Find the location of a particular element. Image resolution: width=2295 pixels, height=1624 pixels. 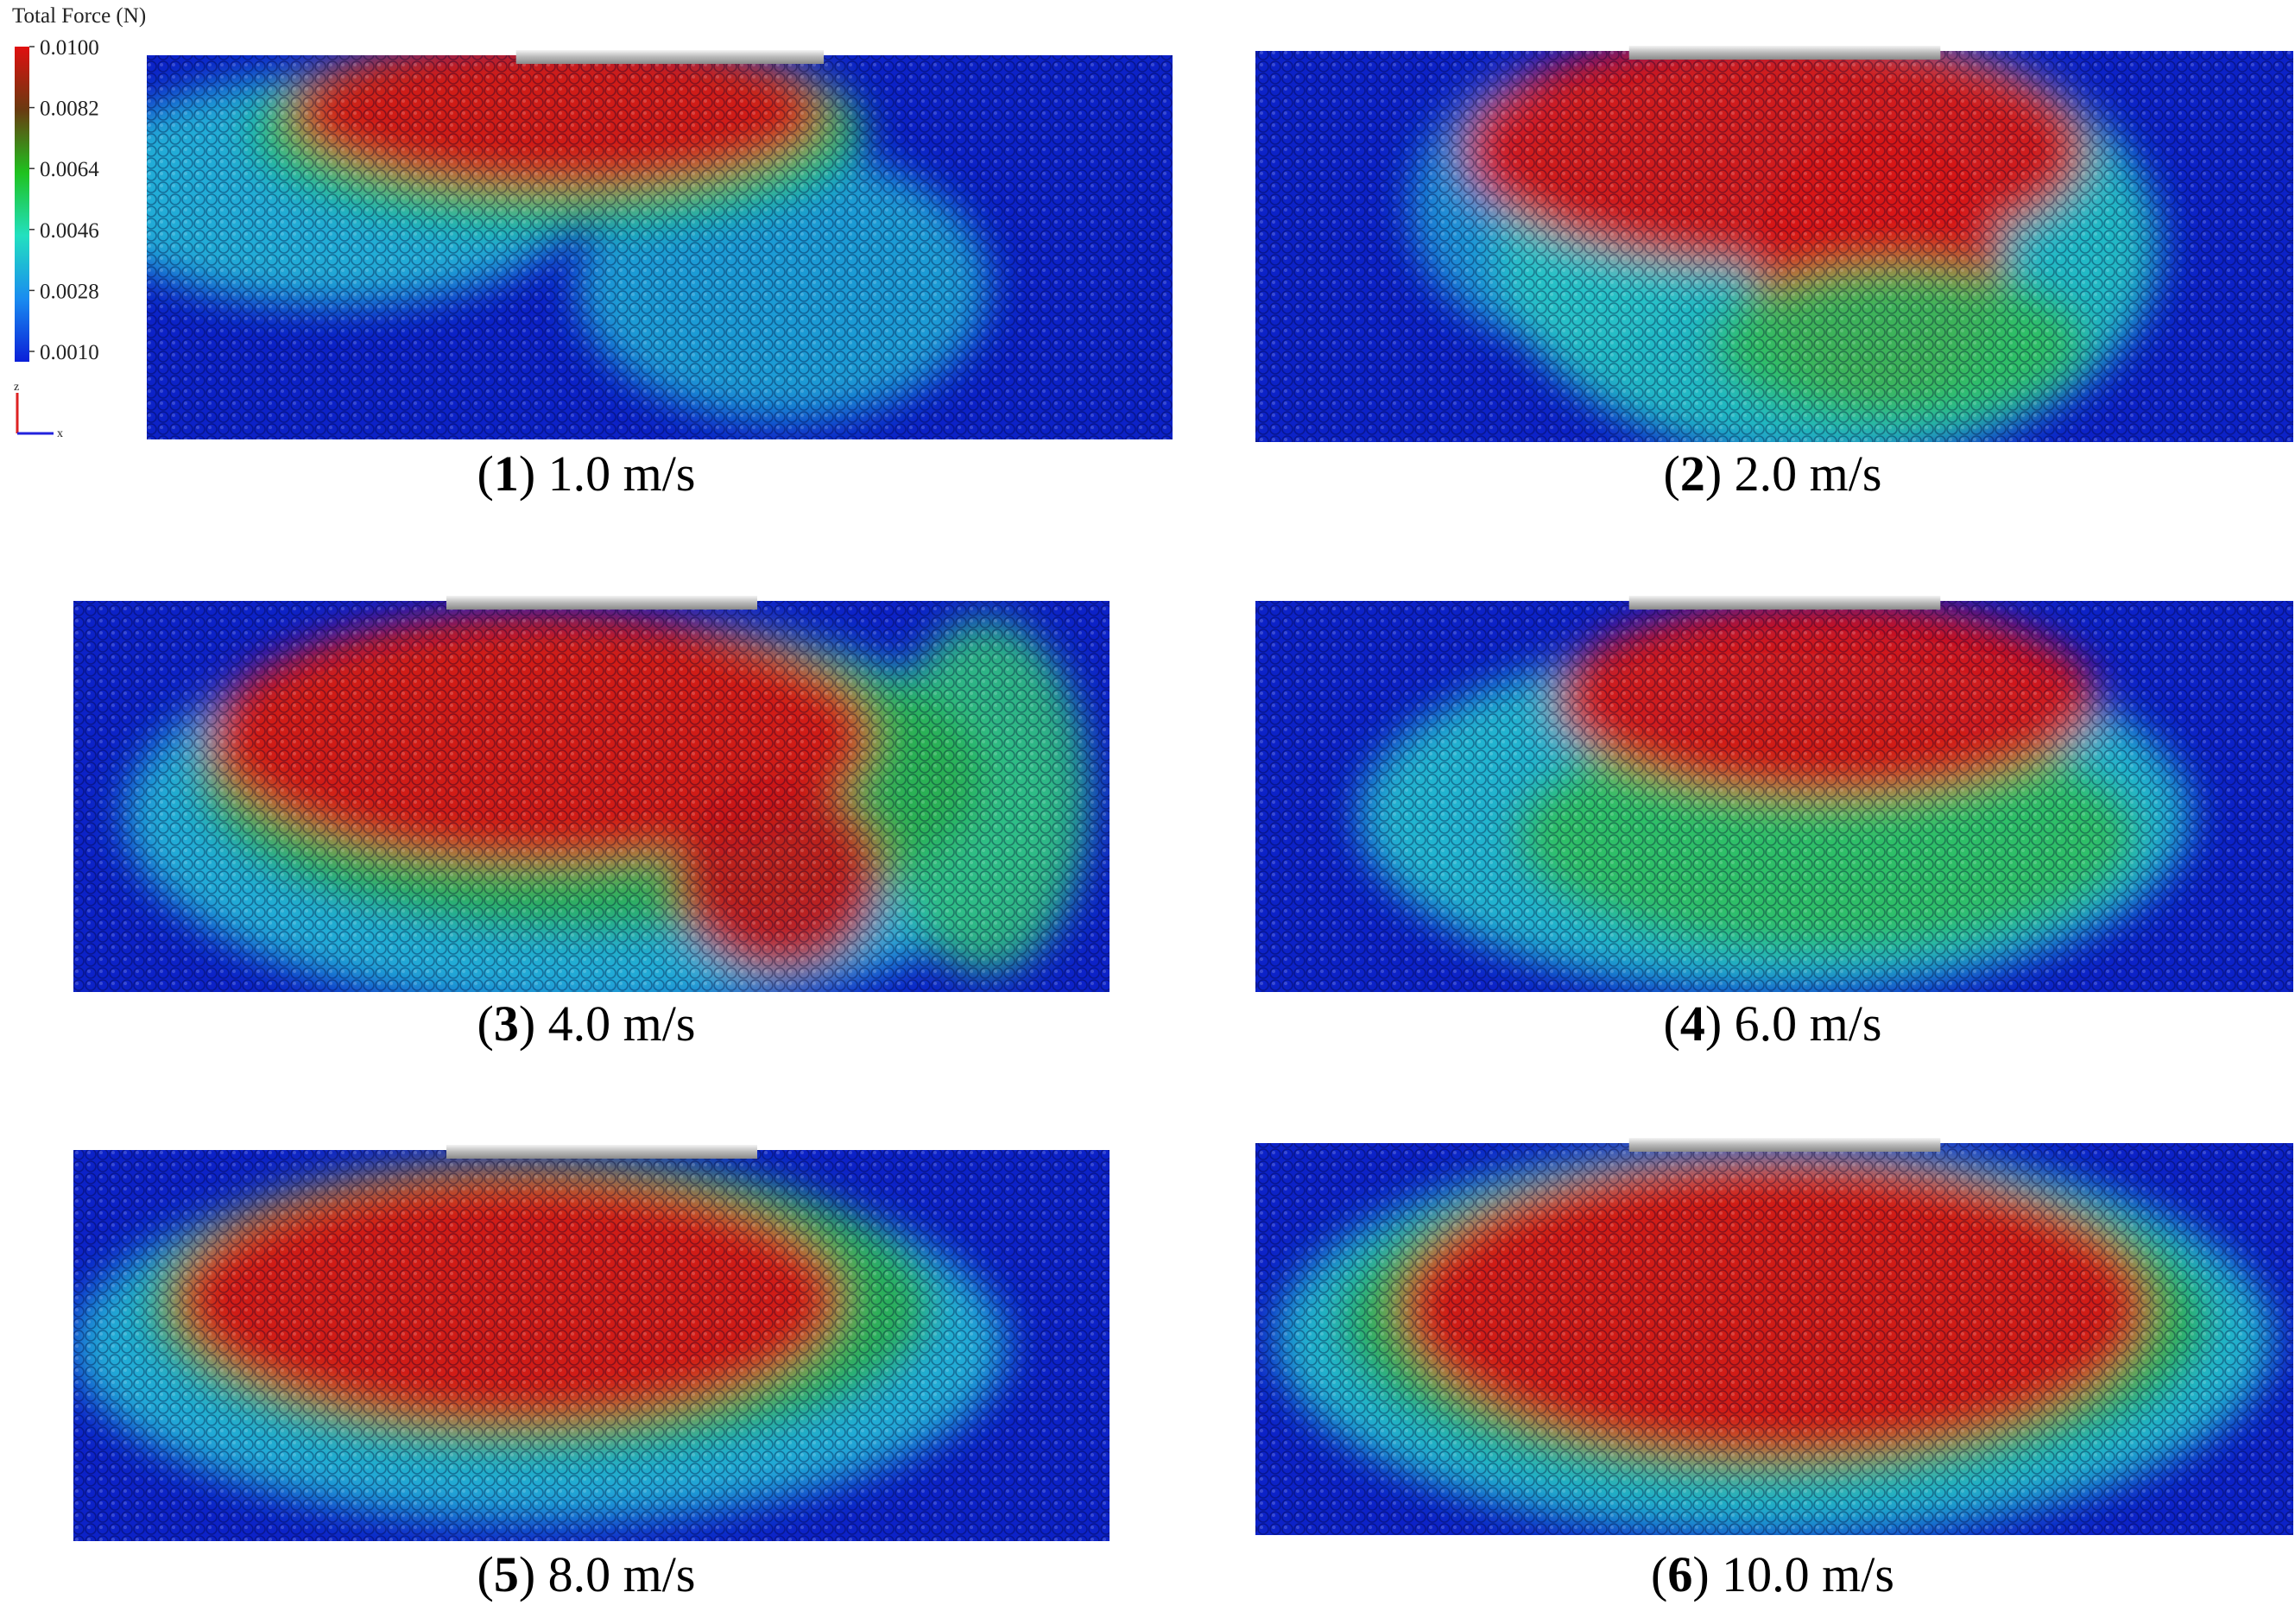

panel-caption: (1) 1.0 m/s is located at coordinates (587, 473).